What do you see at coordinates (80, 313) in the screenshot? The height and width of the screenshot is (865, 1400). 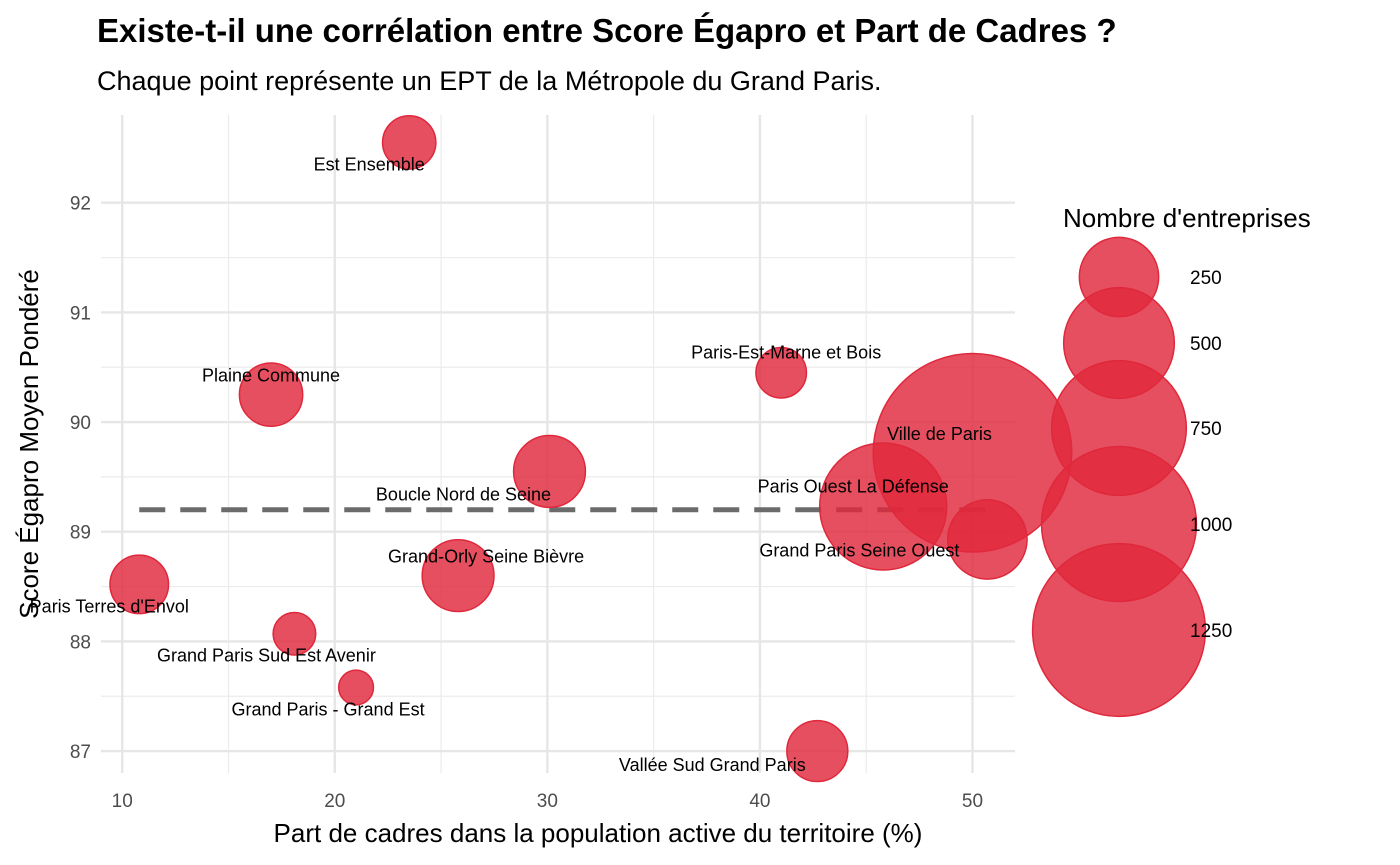 I see `y-tick-label: 91` at bounding box center [80, 313].